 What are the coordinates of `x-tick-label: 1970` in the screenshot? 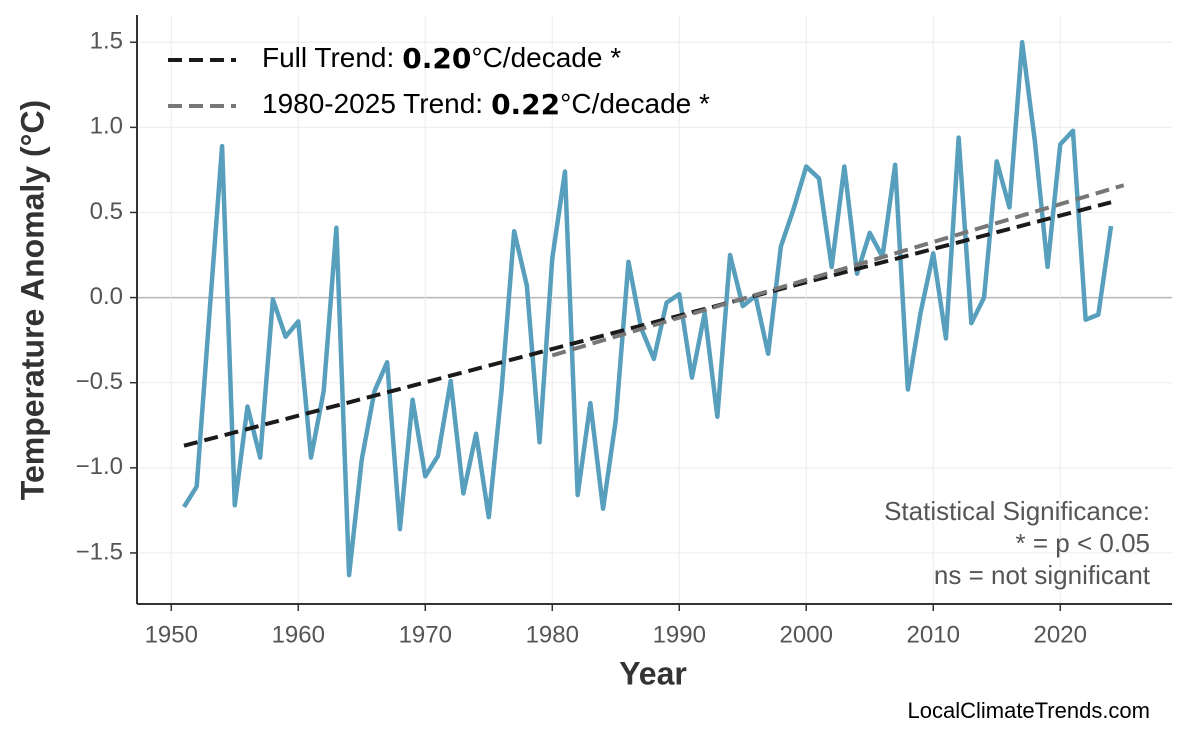 It's located at (425, 634).